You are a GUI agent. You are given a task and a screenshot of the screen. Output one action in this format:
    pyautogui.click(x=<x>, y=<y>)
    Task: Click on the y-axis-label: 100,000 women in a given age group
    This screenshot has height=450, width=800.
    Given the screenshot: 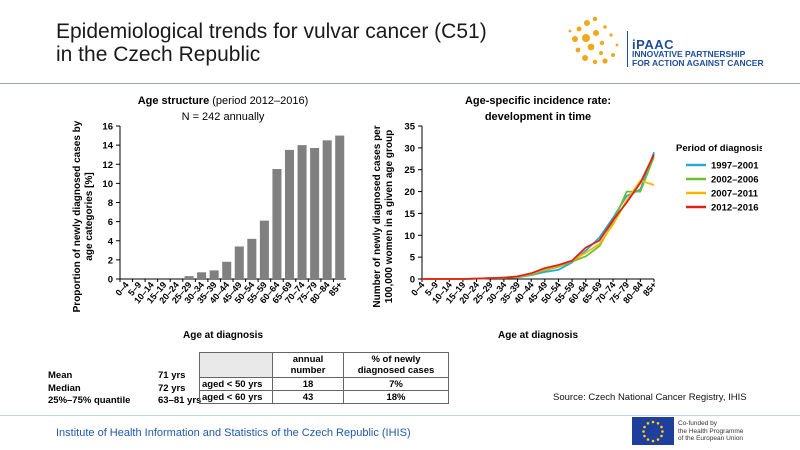 What is the action you would take?
    pyautogui.click(x=389, y=216)
    